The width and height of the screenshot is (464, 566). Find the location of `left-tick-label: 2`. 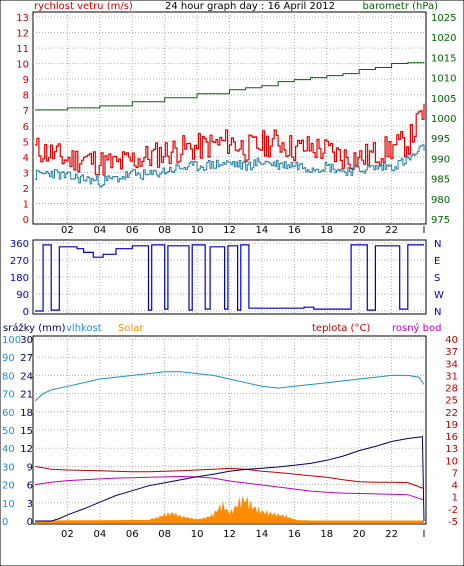

left-tick-label: 2 is located at coordinates (26, 189).